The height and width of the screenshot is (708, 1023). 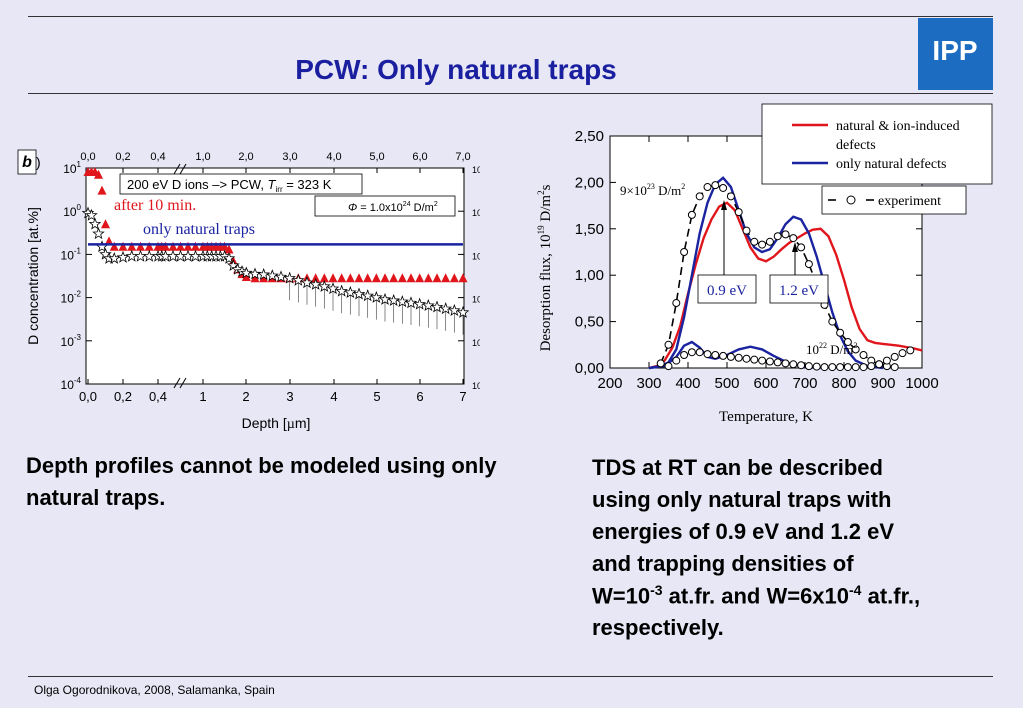 I want to click on fluence-box, so click(x=385, y=206).